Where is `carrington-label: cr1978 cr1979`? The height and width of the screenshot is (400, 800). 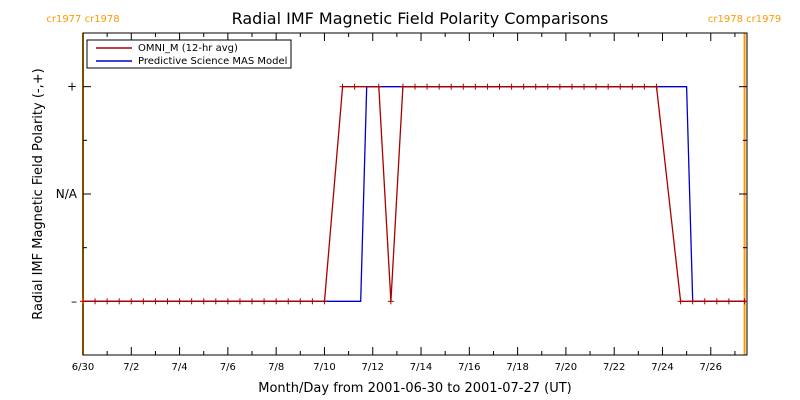
carrington-label: cr1978 cr1979 is located at coordinates (744, 19).